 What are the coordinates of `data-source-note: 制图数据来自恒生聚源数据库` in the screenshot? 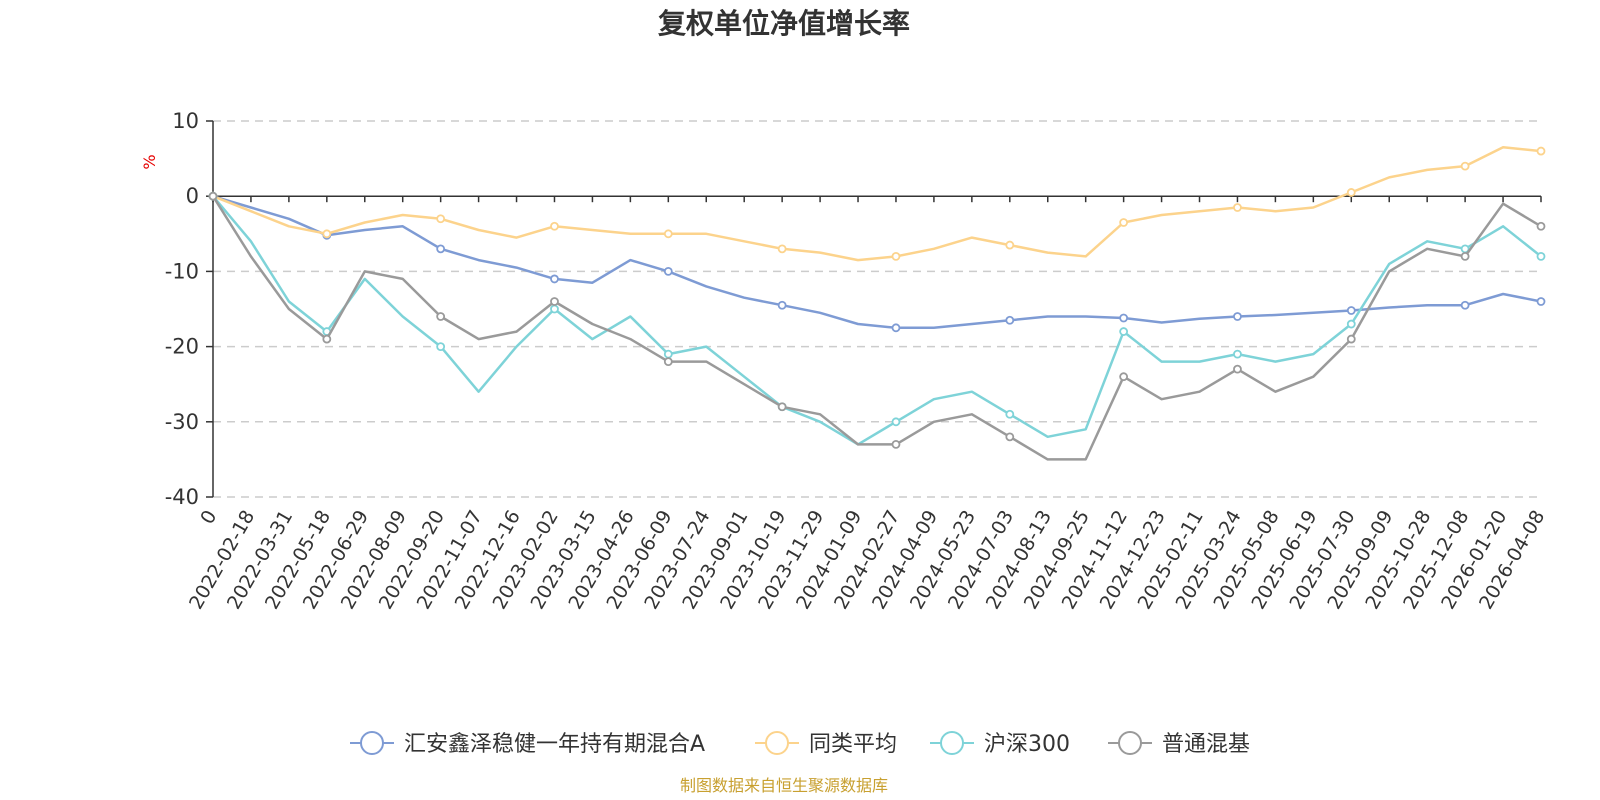 It's located at (784, 785).